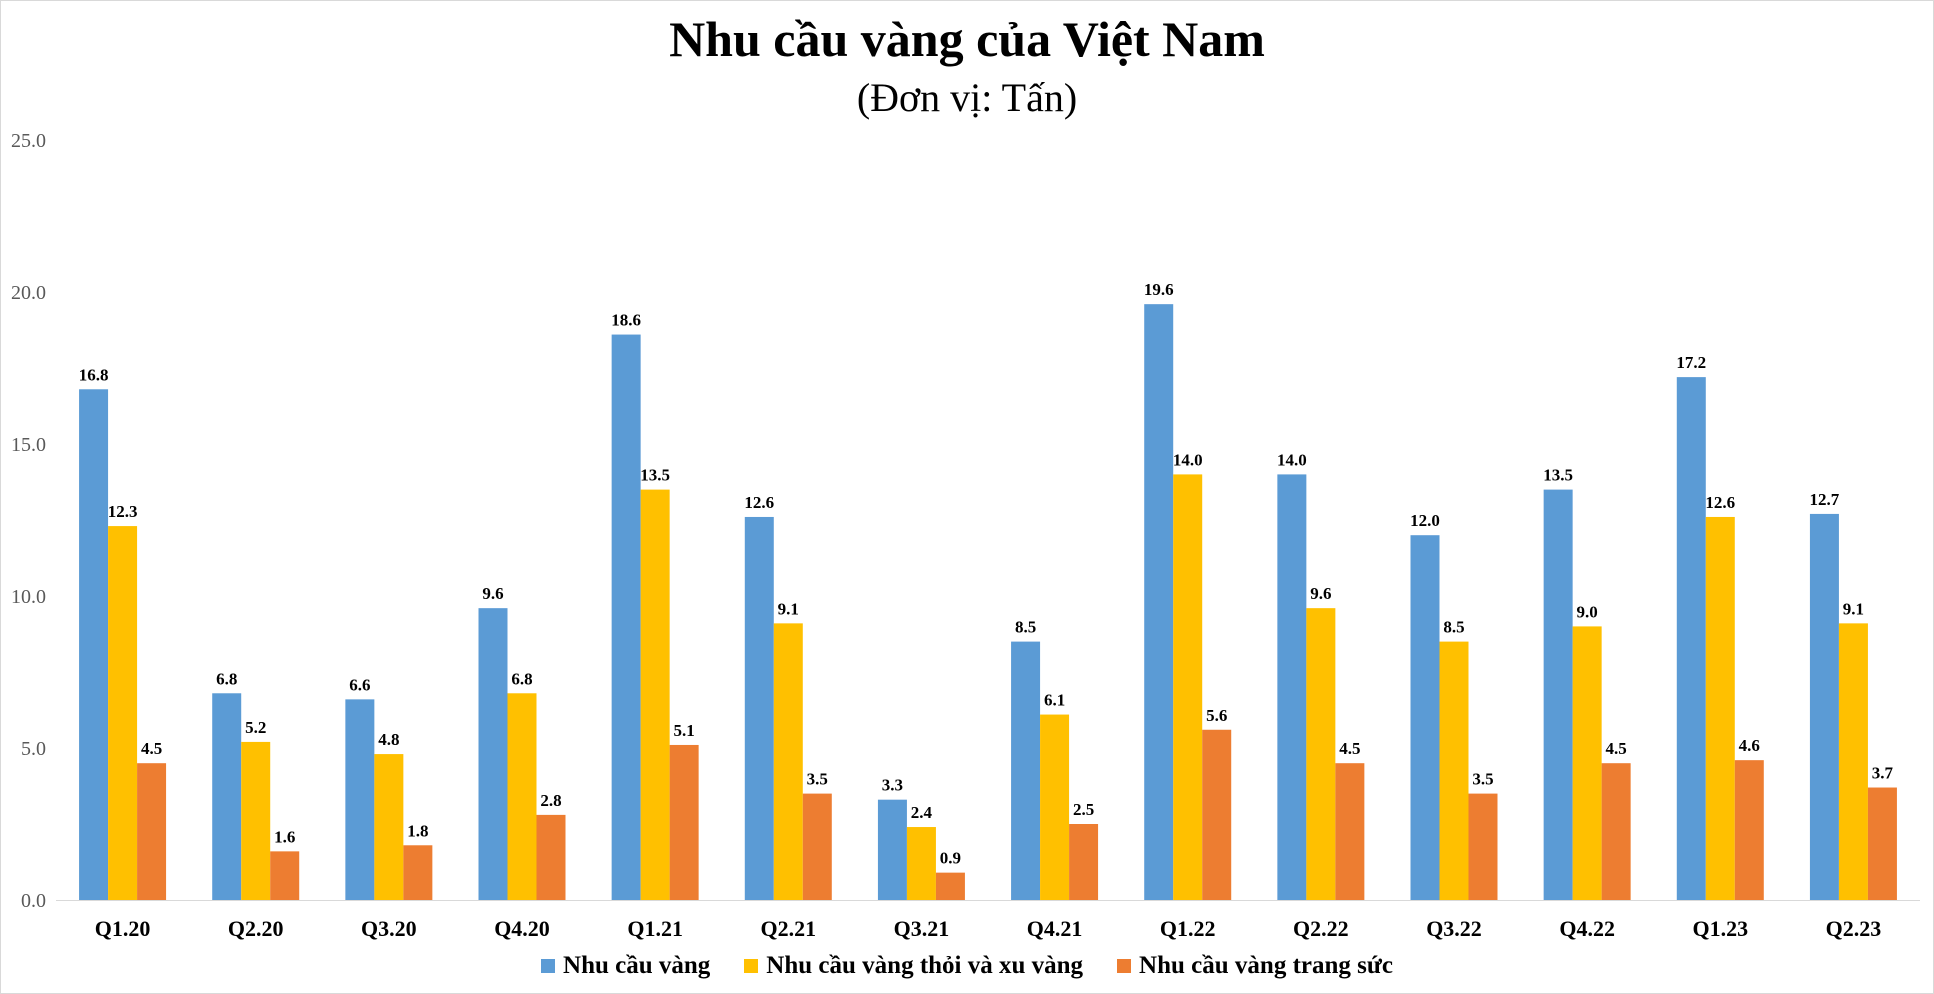 This screenshot has width=1934, height=994. Describe the element at coordinates (417, 830) in the screenshot. I see `data-label: 1.8` at that location.